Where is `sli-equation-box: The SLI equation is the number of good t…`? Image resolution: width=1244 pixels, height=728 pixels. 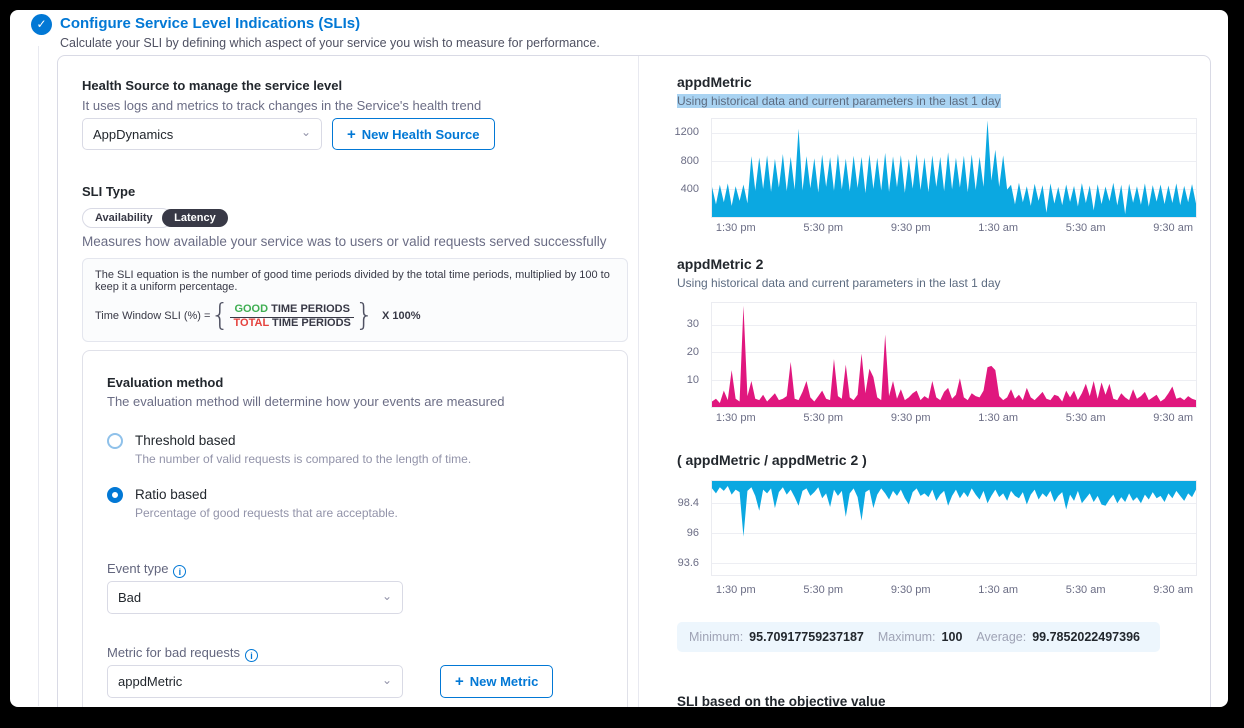
sli-equation-box: The SLI equation is the number of good t… is located at coordinates (355, 300).